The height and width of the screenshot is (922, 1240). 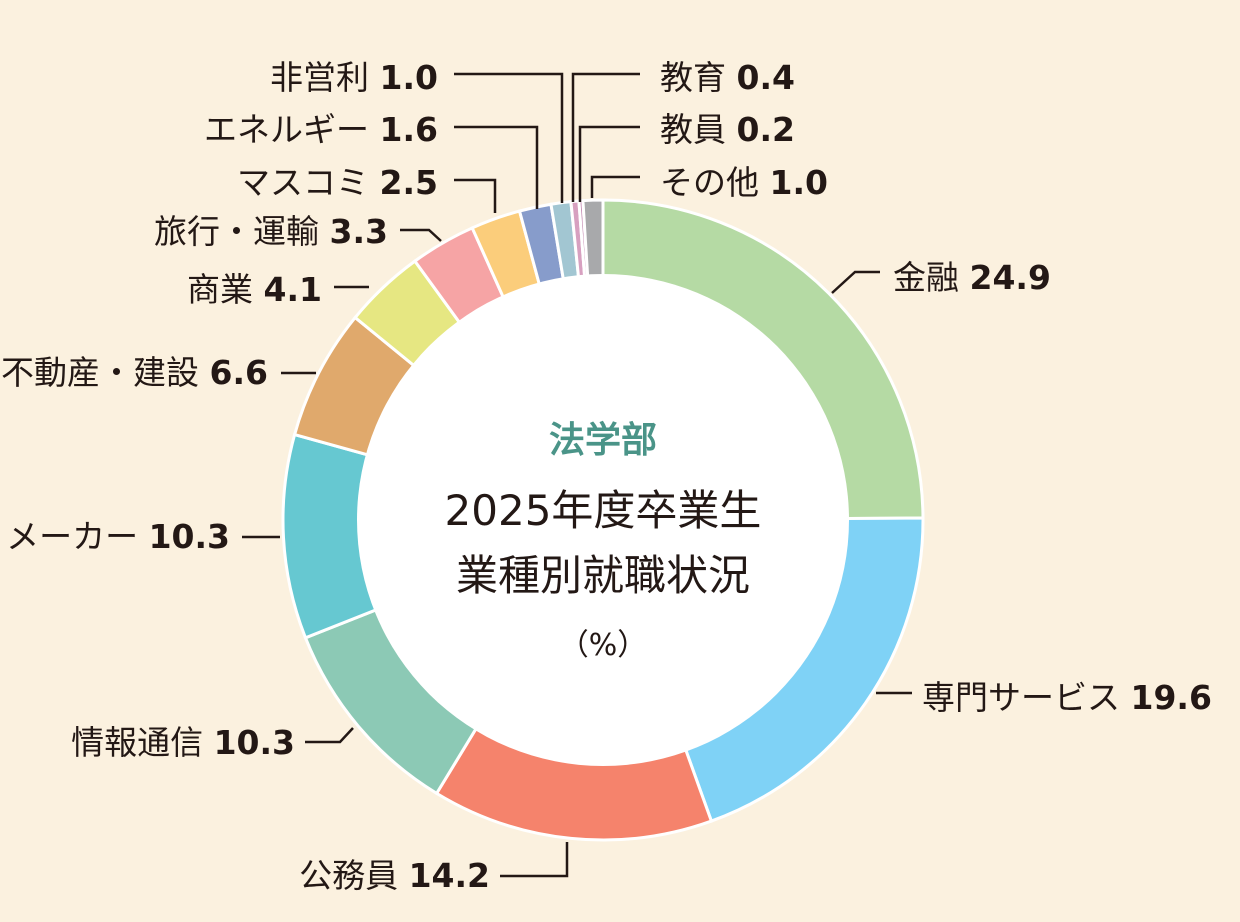 What do you see at coordinates (409, 129) in the screenshot?
I see `slice-label-value: 1.6` at bounding box center [409, 129].